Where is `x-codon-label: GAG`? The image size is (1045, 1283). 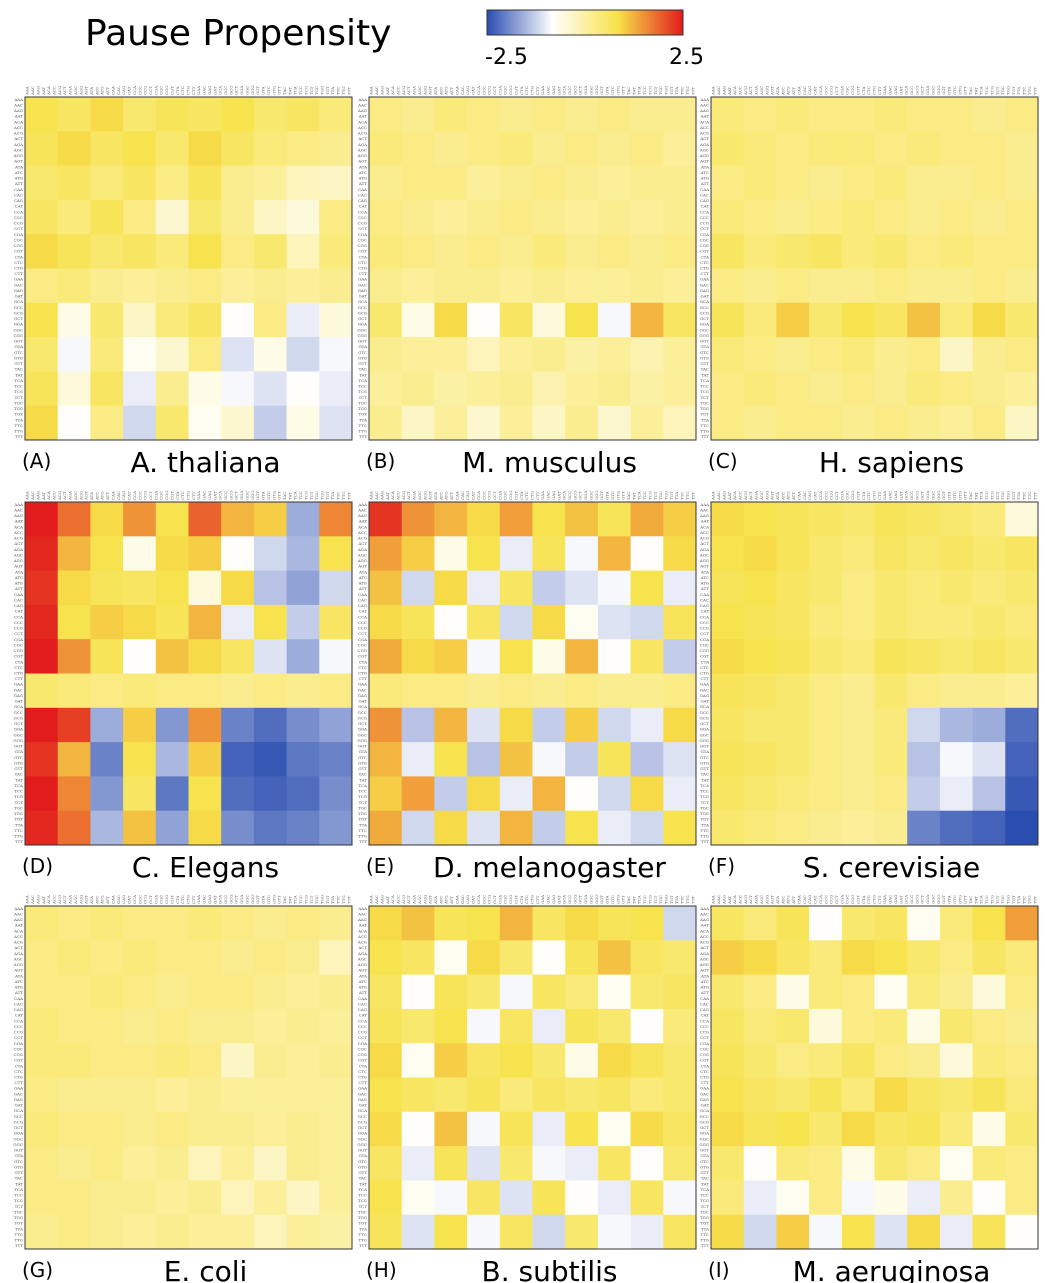 x-codon-label: GAG is located at coordinates (553, 899).